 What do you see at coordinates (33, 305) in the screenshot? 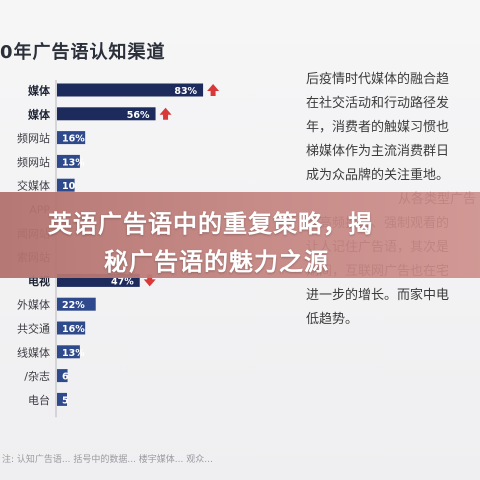
I see `category-label: 外媒体` at bounding box center [33, 305].